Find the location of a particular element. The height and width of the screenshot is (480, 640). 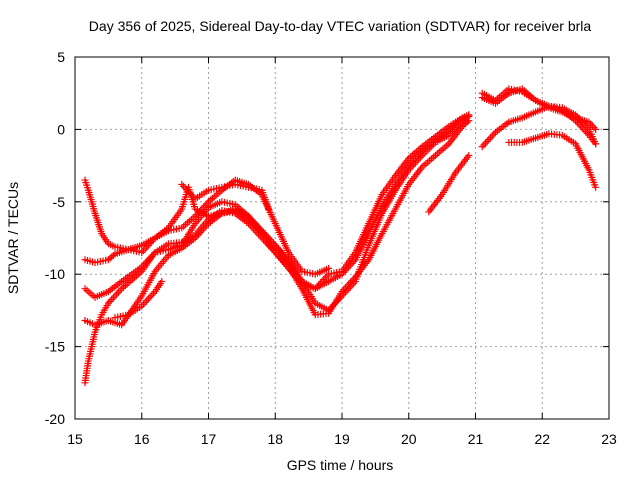

y-tick-label: -10 is located at coordinates (55, 274).